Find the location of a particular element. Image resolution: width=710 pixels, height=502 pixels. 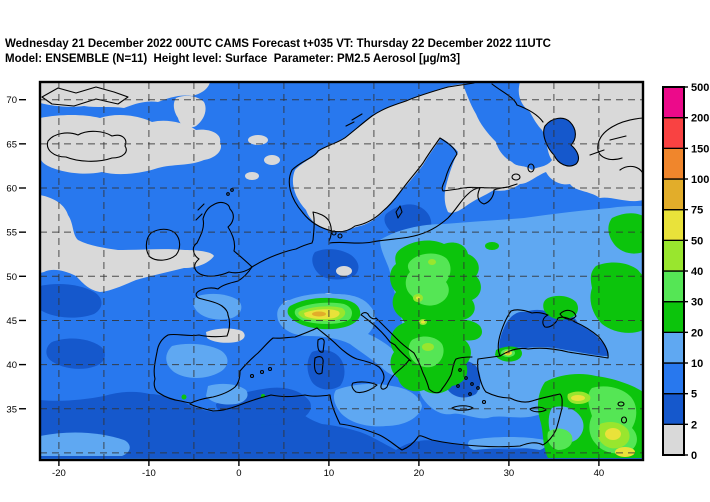

coast-marmara-istanbul is located at coordinates (489, 357).